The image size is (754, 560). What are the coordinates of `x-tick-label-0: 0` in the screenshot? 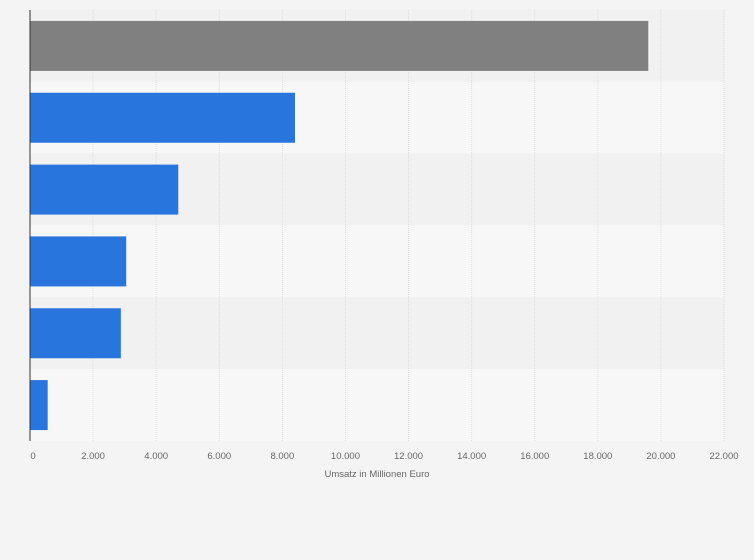 It's located at (32, 456).